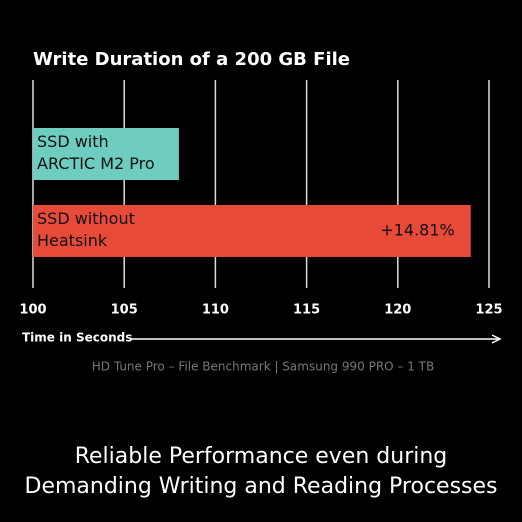 Image resolution: width=522 pixels, height=522 pixels. Describe the element at coordinates (124, 310) in the screenshot. I see `x-tick-label: 105` at that location.